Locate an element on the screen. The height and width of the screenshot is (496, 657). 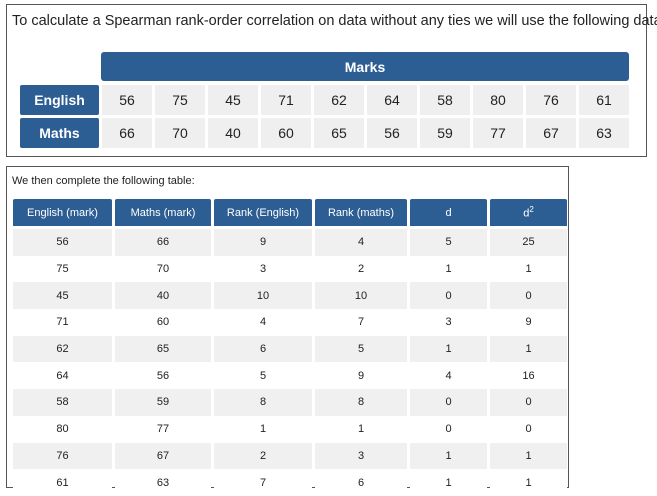
header-d-squared-base: d is located at coordinates (526, 213).